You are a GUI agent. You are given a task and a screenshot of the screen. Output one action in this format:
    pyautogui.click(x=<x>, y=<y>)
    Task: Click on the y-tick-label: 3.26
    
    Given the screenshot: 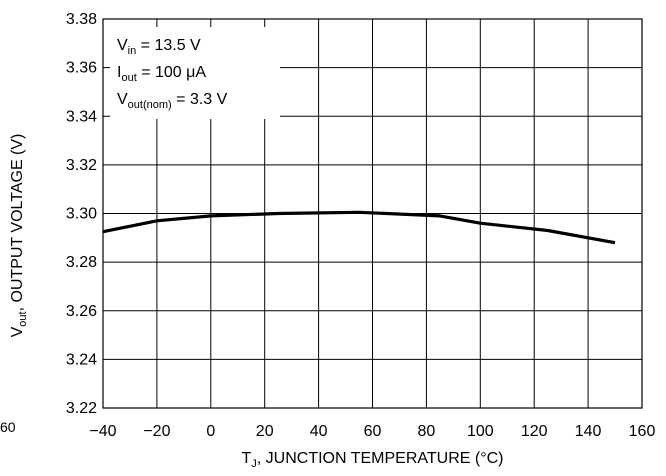 What is the action you would take?
    pyautogui.click(x=81, y=311)
    